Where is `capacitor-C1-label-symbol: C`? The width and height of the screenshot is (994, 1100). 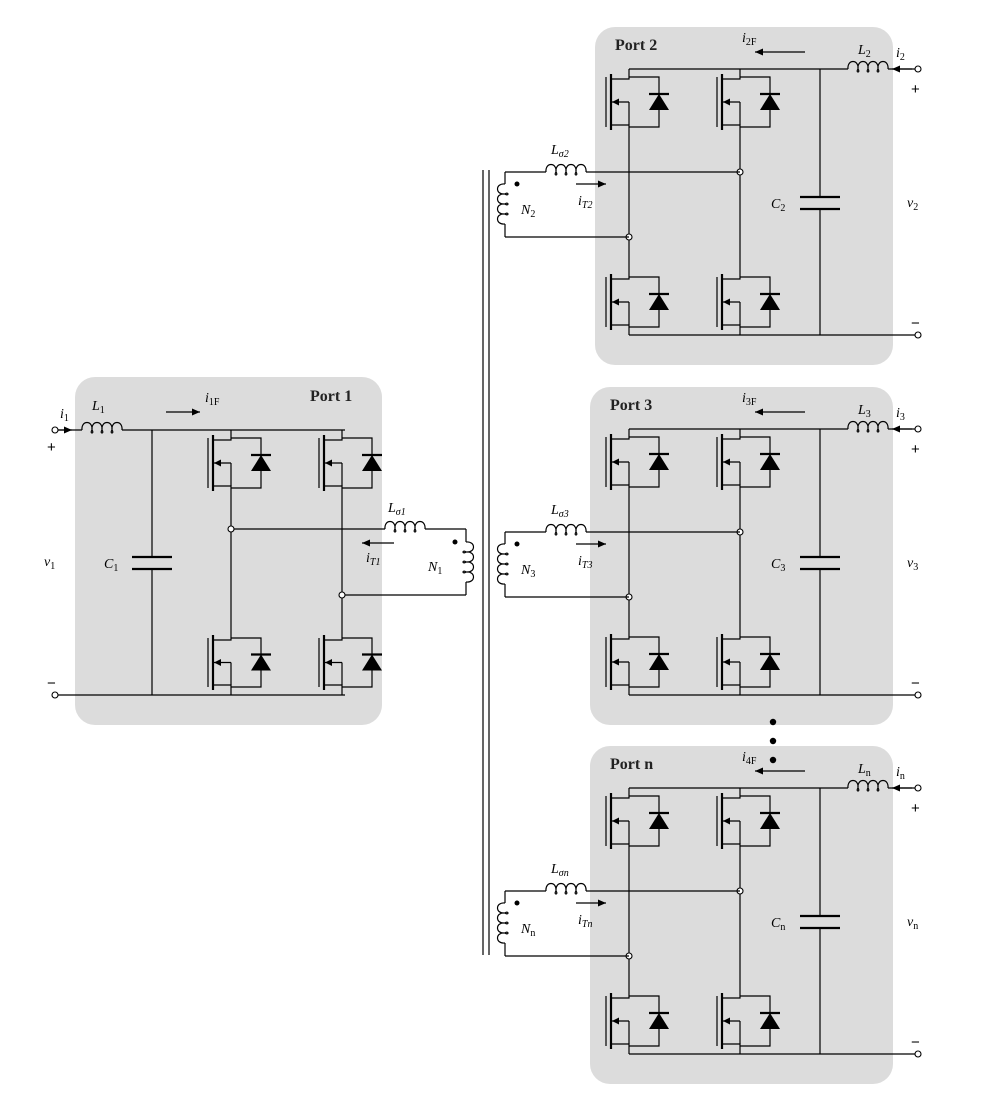 capacitor-C1-label-symbol: C is located at coordinates (109, 564).